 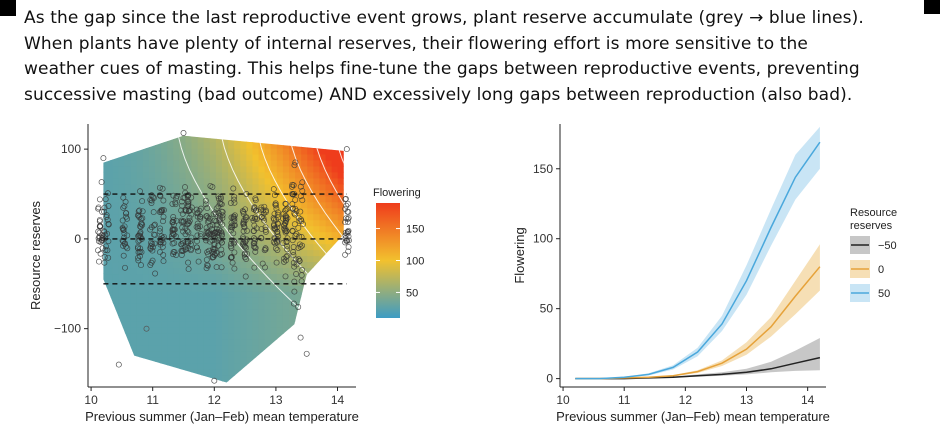 I want to click on line-y-tick-label: 100, so click(x=543, y=239).